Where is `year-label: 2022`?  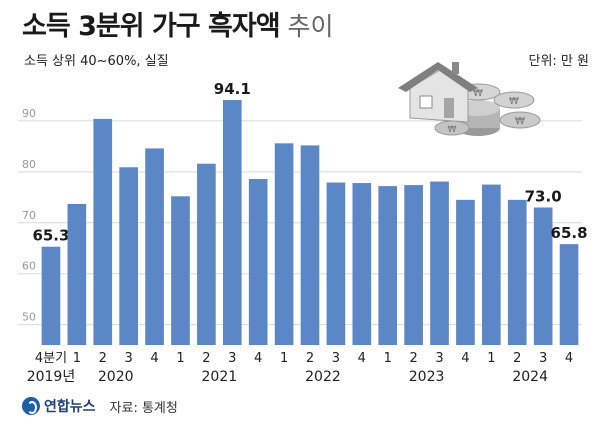
year-label: 2022 is located at coordinates (323, 377).